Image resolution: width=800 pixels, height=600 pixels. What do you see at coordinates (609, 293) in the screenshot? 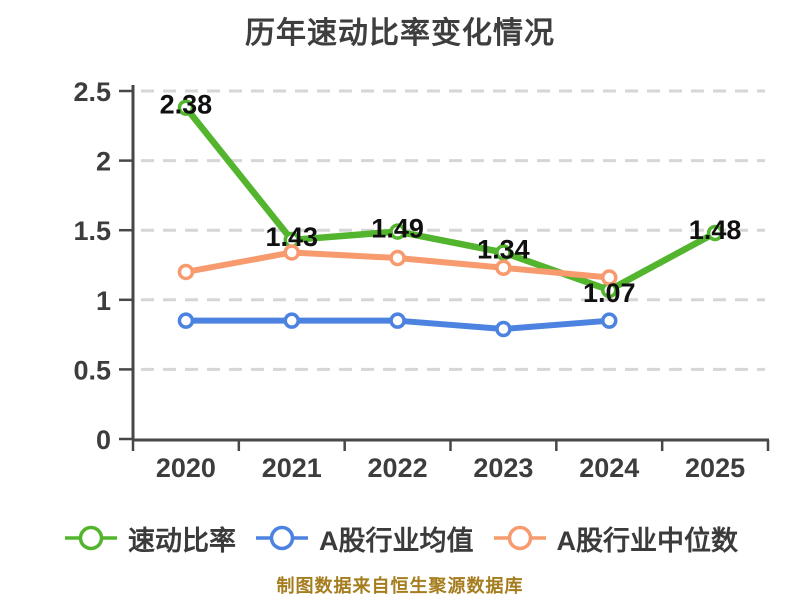
I see `data-label-quick-ratio-2024: 1.07` at bounding box center [609, 293].